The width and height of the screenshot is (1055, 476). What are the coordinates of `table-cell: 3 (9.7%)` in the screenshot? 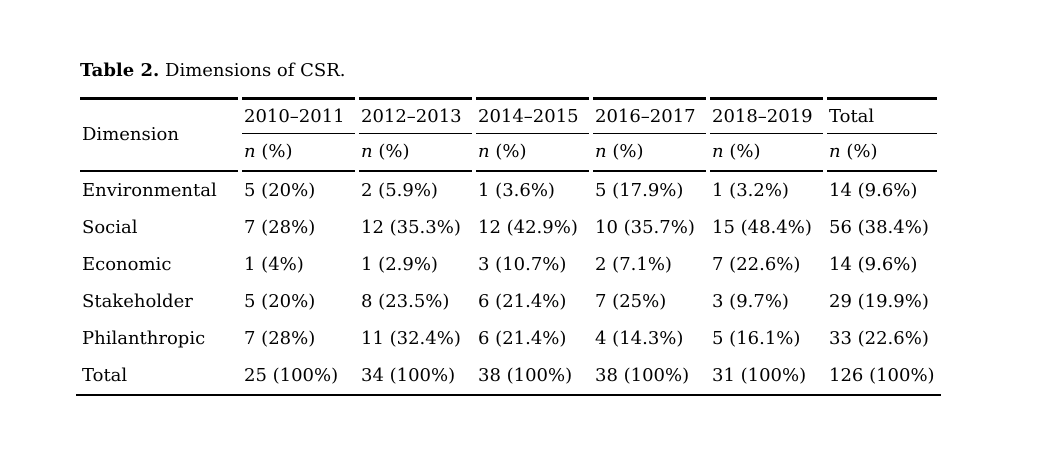 It's located at (750, 301).